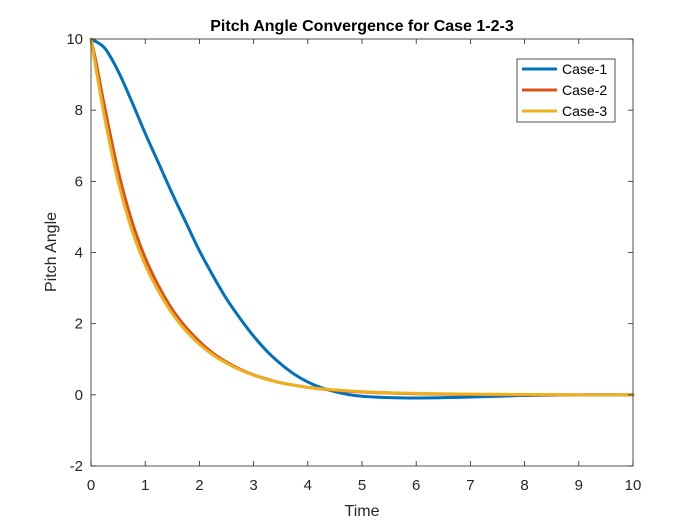 This screenshot has width=700, height=525. Describe the element at coordinates (470, 485) in the screenshot. I see `x-tick-label: 7` at that location.